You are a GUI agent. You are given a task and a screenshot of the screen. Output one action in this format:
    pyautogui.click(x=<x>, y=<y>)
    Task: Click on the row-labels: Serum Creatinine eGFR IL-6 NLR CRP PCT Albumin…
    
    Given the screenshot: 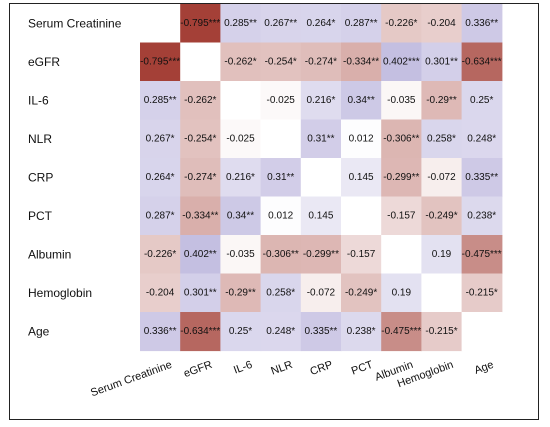 What is the action you would take?
    pyautogui.click(x=75, y=177)
    